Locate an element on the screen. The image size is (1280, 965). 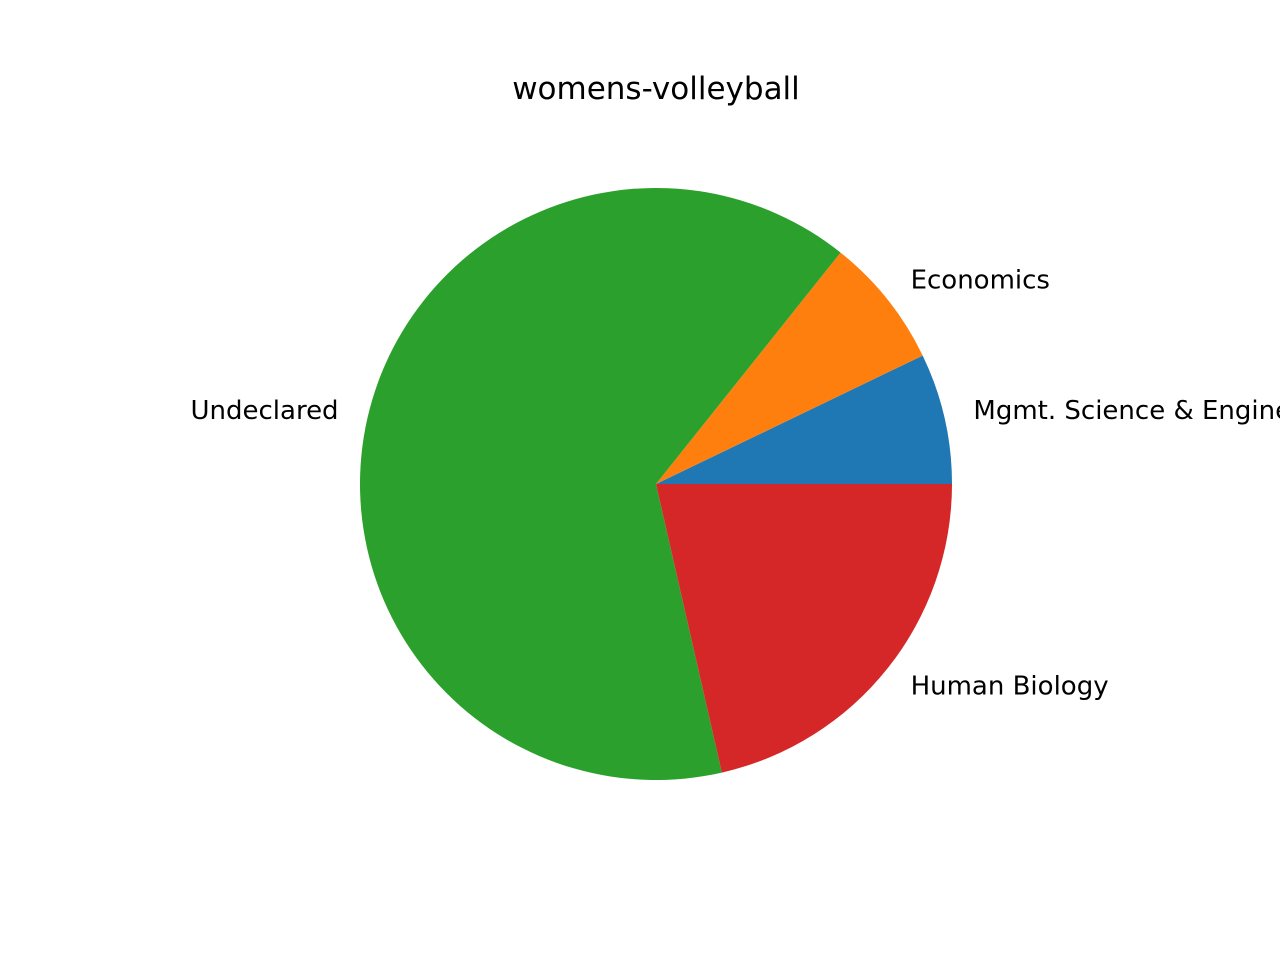
pie-slice-human-biology is located at coordinates (804, 628).